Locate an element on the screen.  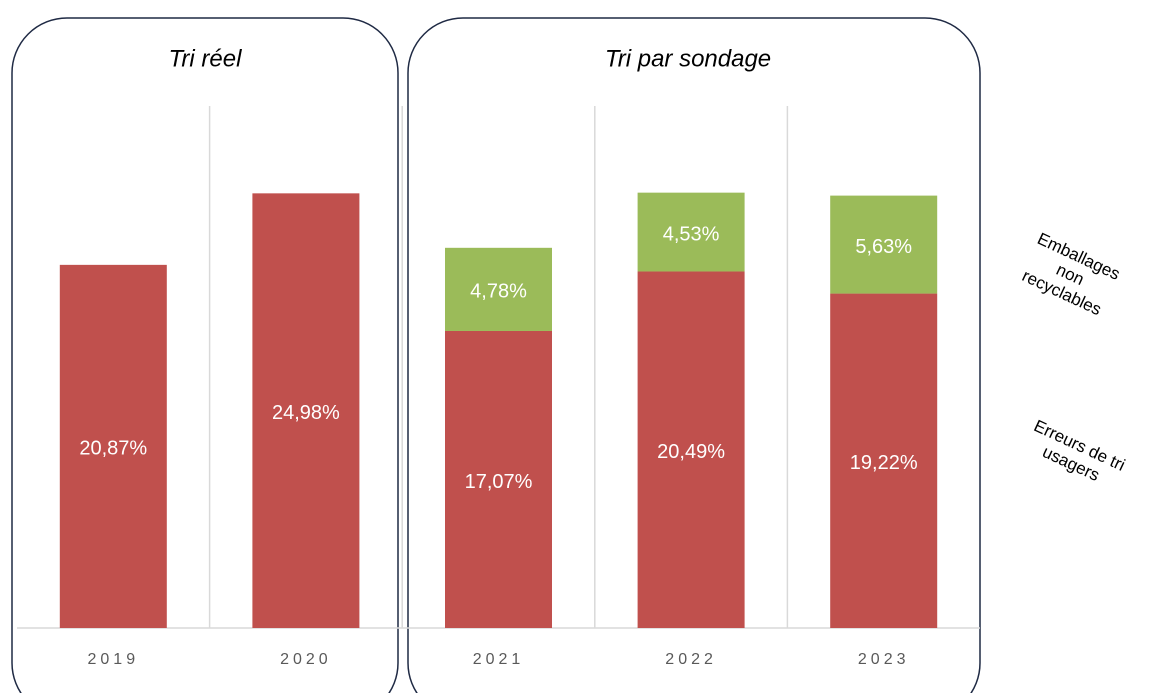
value-label: 5,63% is located at coordinates (883, 247).